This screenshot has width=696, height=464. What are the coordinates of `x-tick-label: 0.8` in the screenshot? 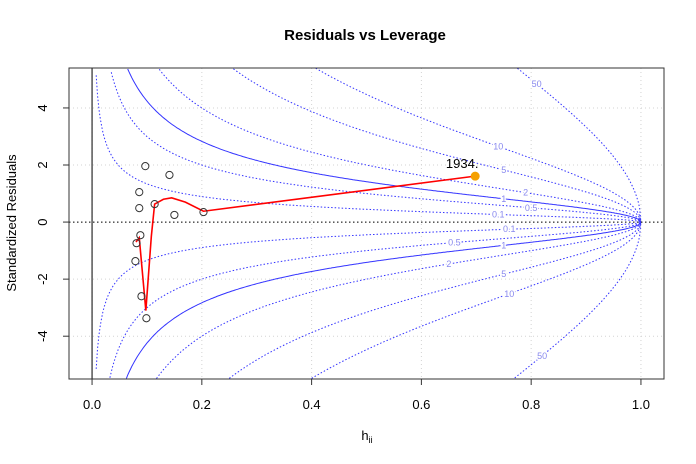 It's located at (531, 404).